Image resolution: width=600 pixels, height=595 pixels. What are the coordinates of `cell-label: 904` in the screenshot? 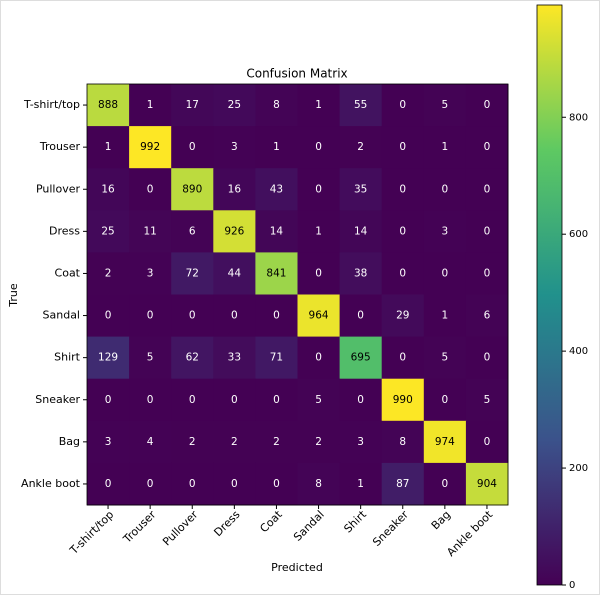 It's located at (487, 484).